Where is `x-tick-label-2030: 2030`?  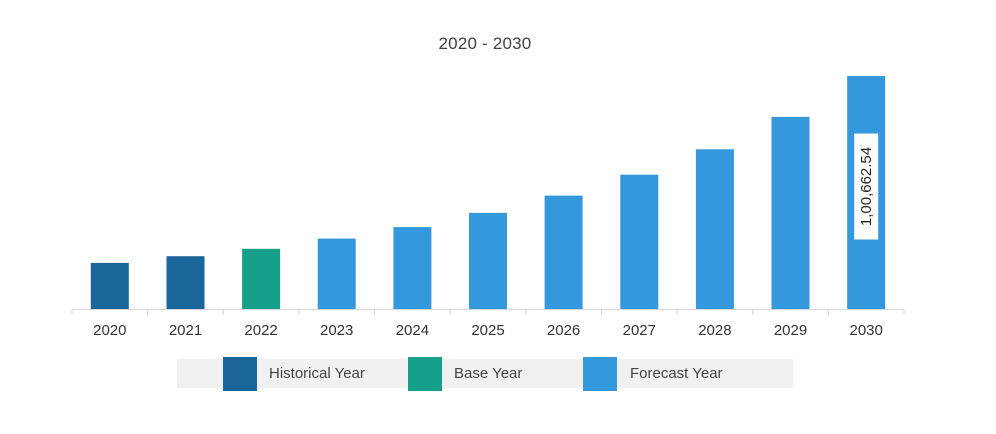
x-tick-label-2030: 2030 is located at coordinates (866, 330).